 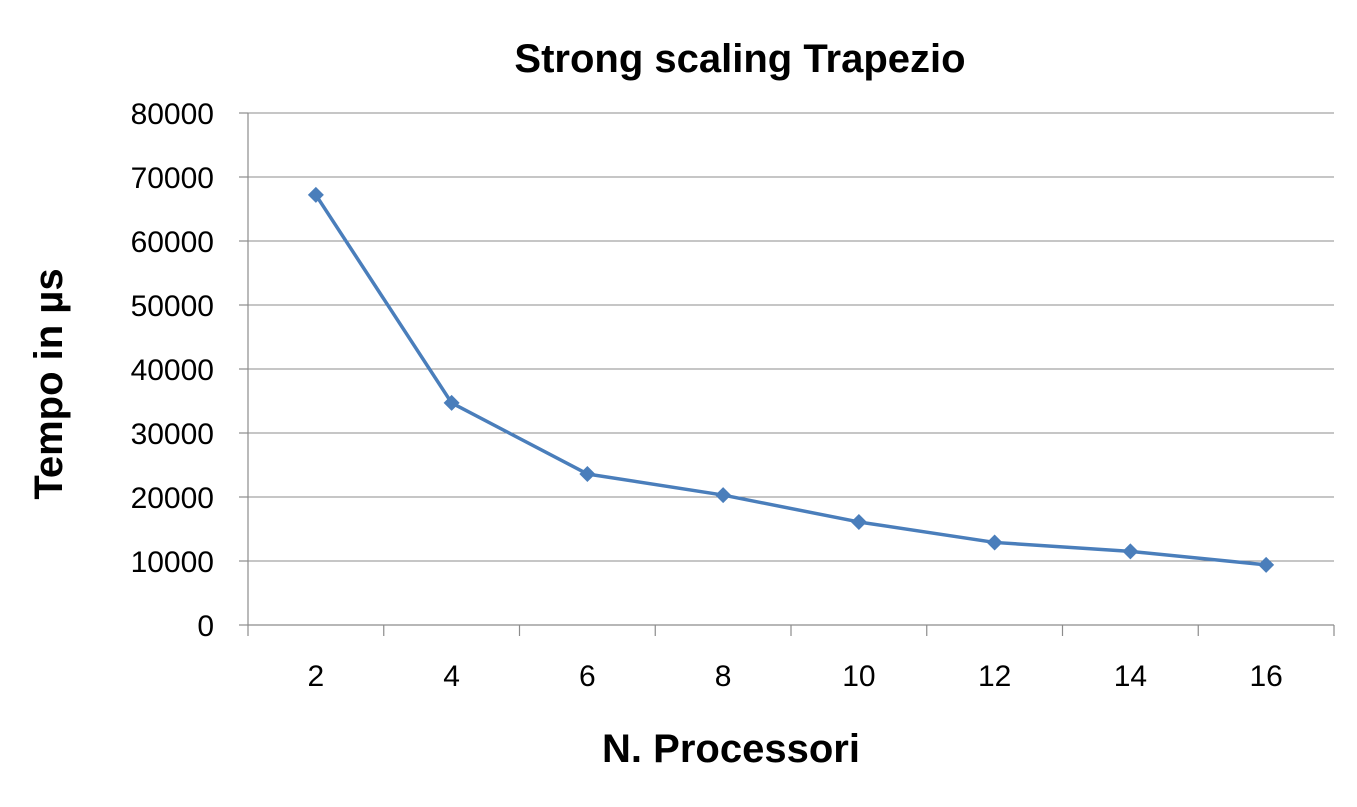 I want to click on x-tick-label: 10, so click(x=858, y=676).